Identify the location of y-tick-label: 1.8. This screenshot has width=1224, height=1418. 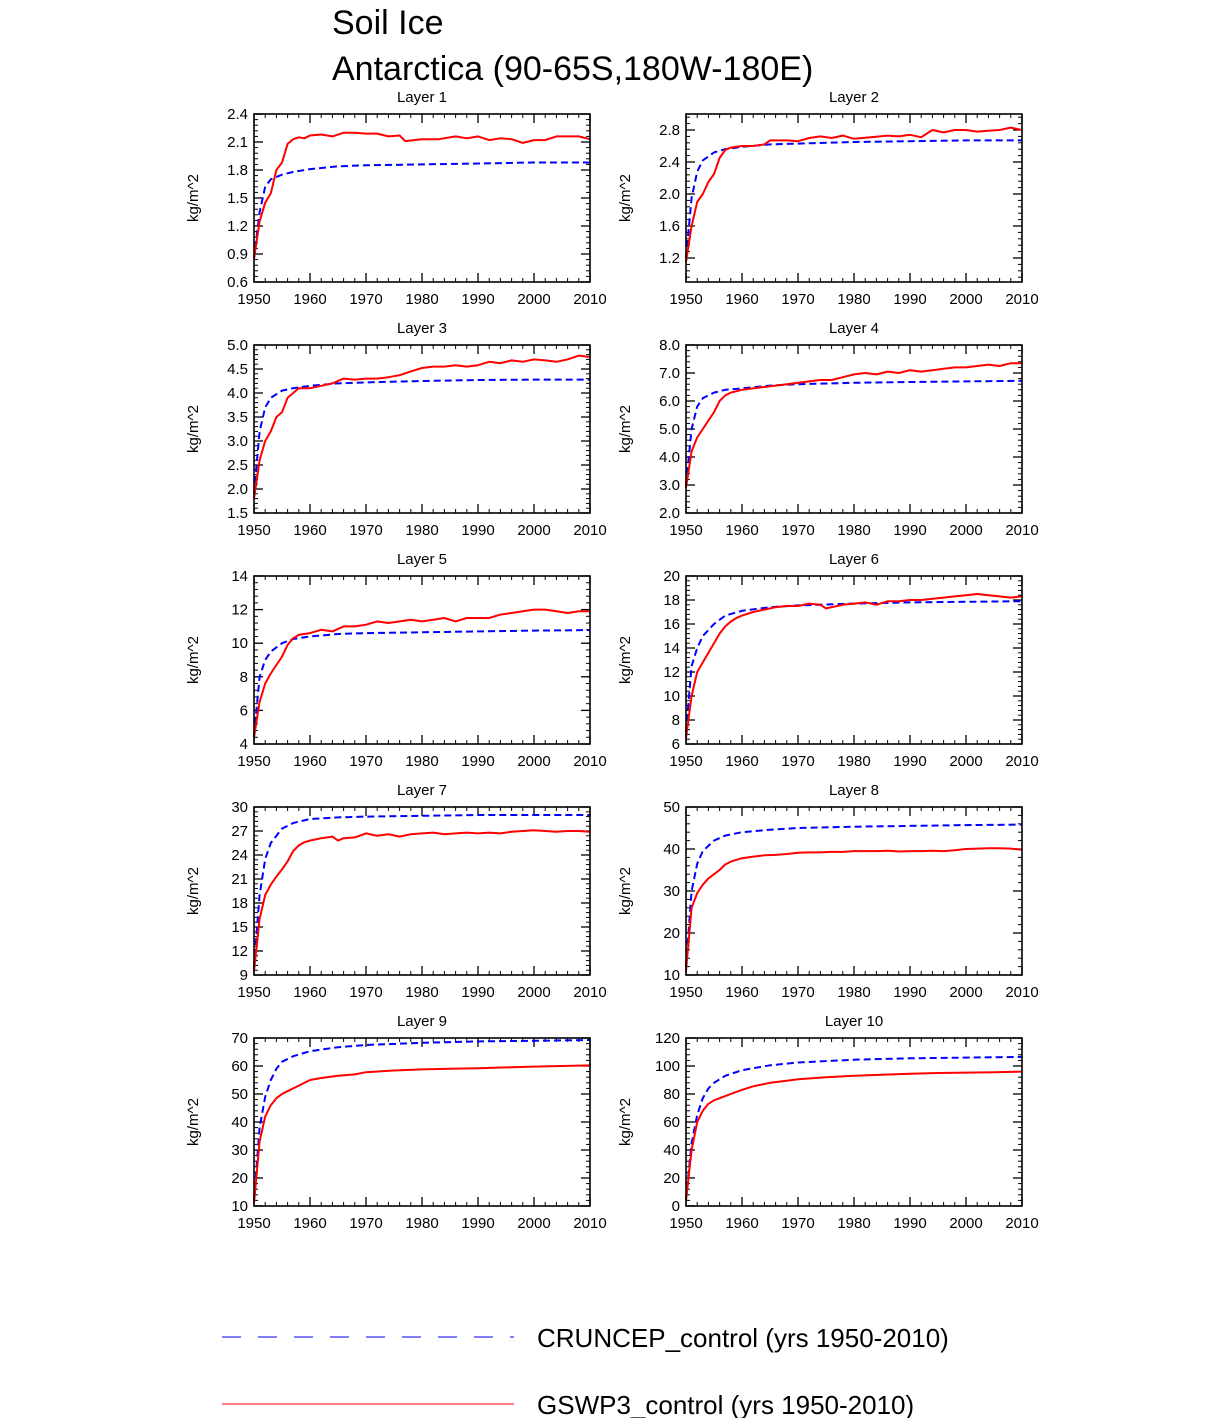
(237, 170).